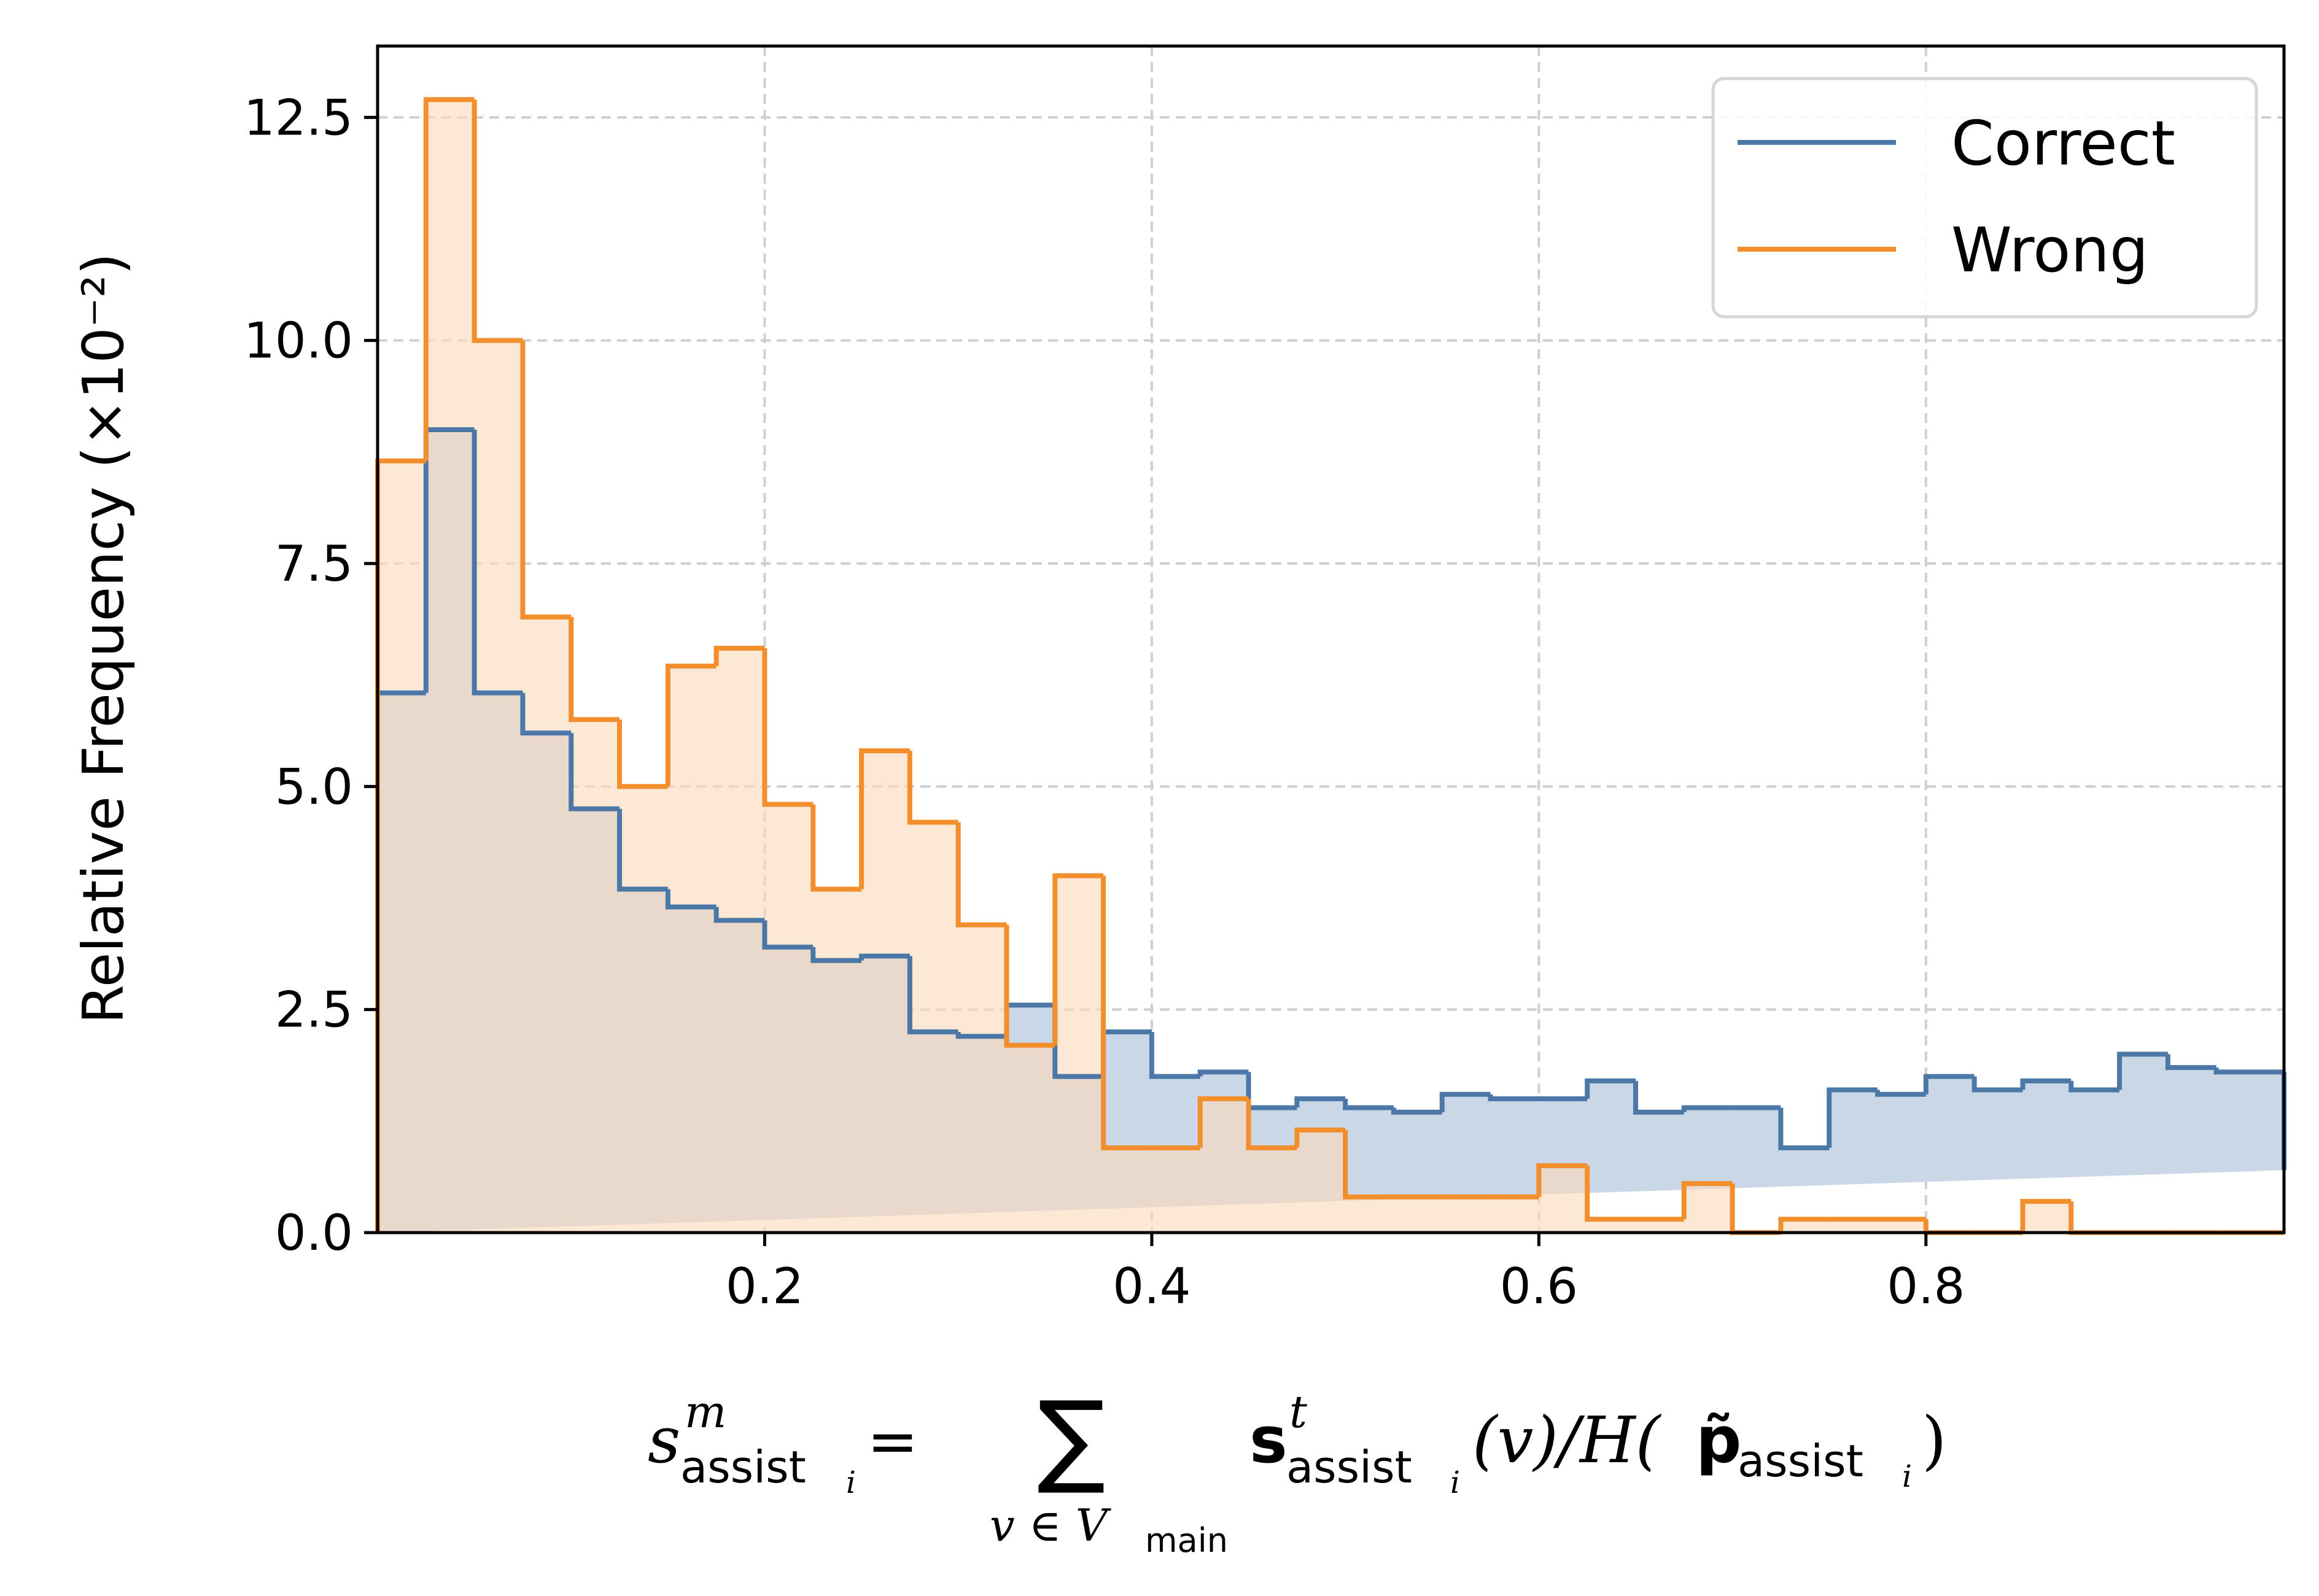 Image resolution: width=2319 pixels, height=1596 pixels. I want to click on xlabel-lhs-symbol: s, so click(664, 1440).